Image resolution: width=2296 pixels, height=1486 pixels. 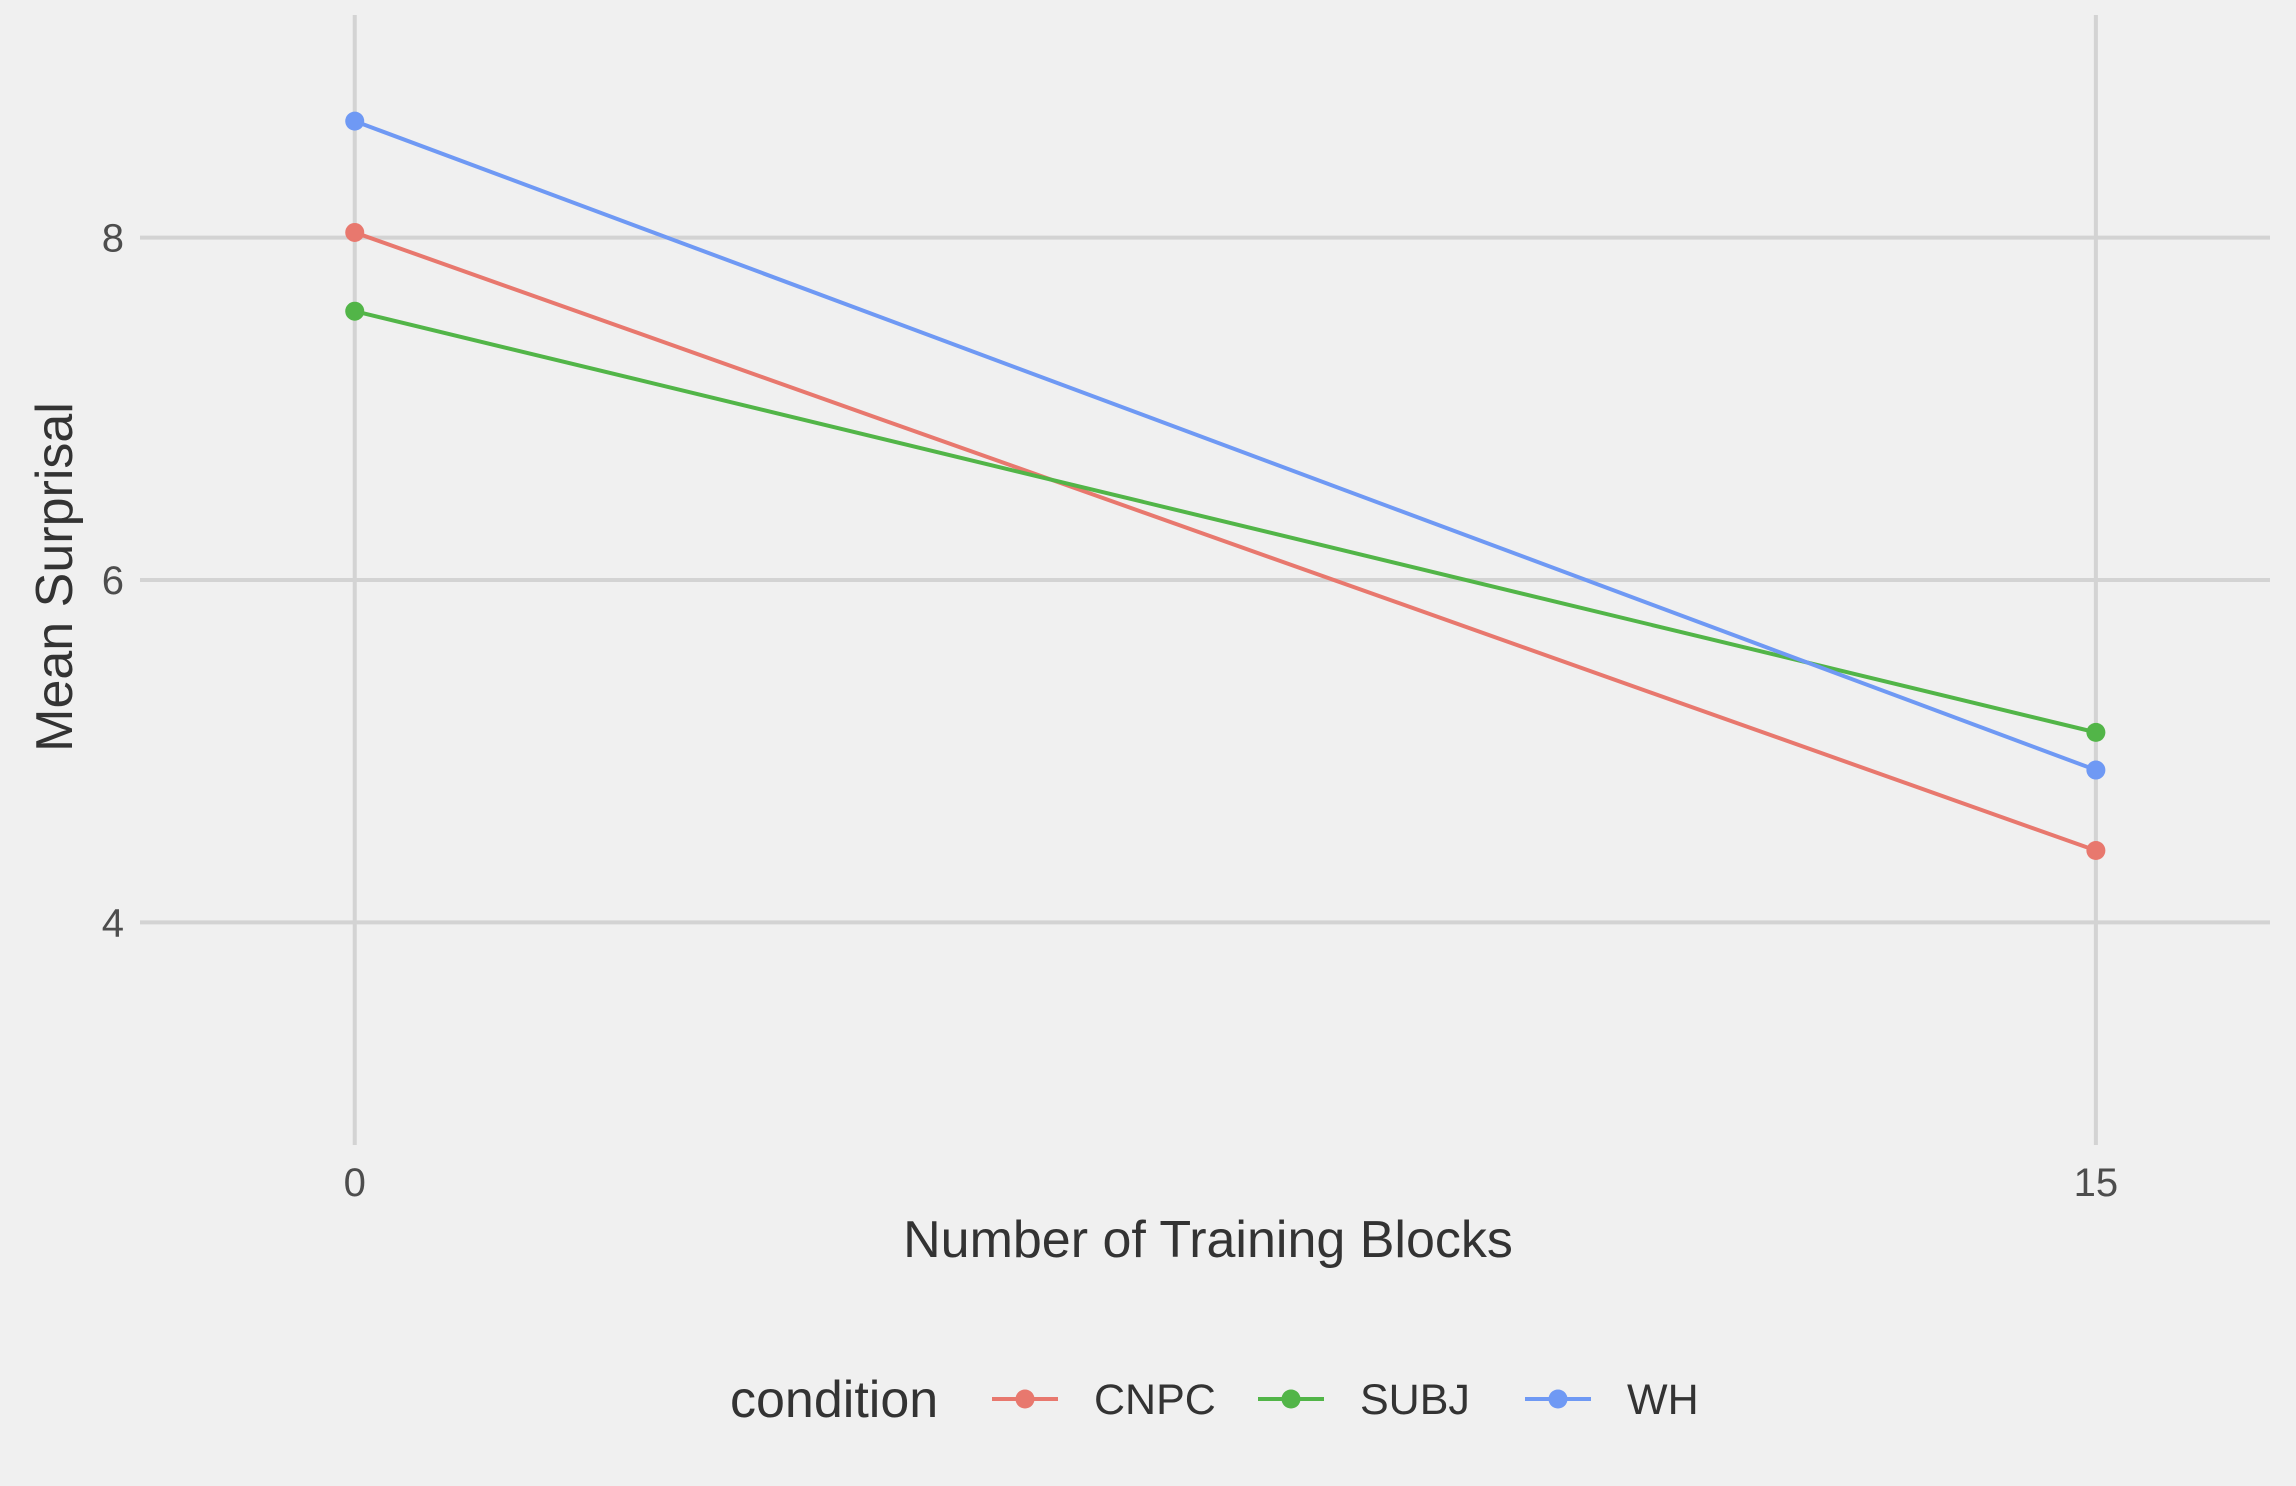 I want to click on x-tick-label: 0, so click(x=355, y=1183).